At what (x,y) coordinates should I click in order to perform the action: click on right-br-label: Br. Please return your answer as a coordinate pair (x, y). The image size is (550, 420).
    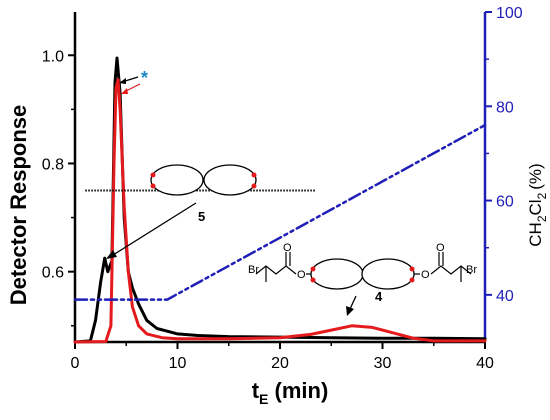
    Looking at the image, I should click on (471, 270).